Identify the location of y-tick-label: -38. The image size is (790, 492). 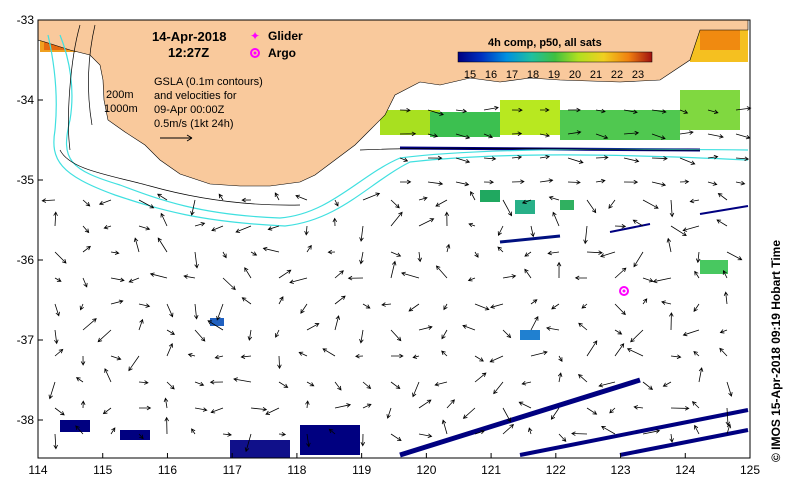
(26, 420).